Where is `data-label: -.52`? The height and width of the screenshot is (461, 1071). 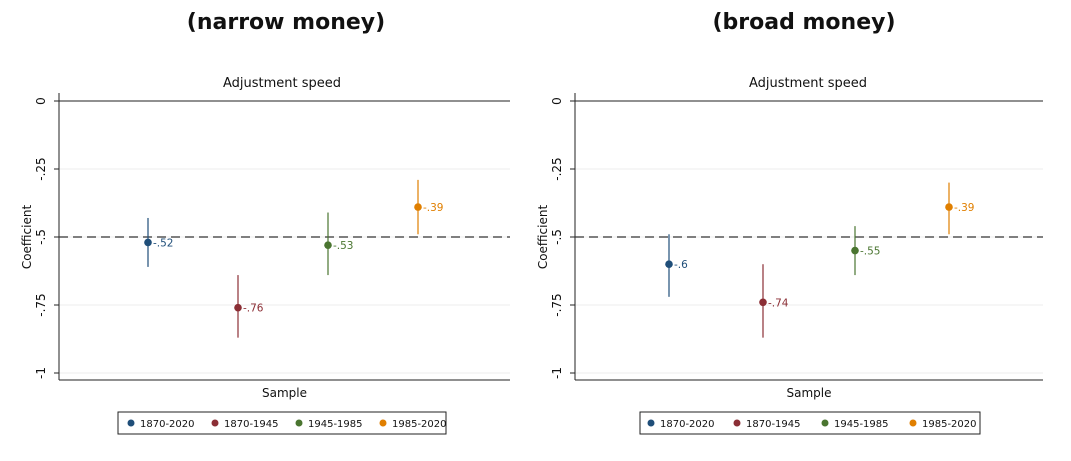 data-label: -.52 is located at coordinates (163, 243).